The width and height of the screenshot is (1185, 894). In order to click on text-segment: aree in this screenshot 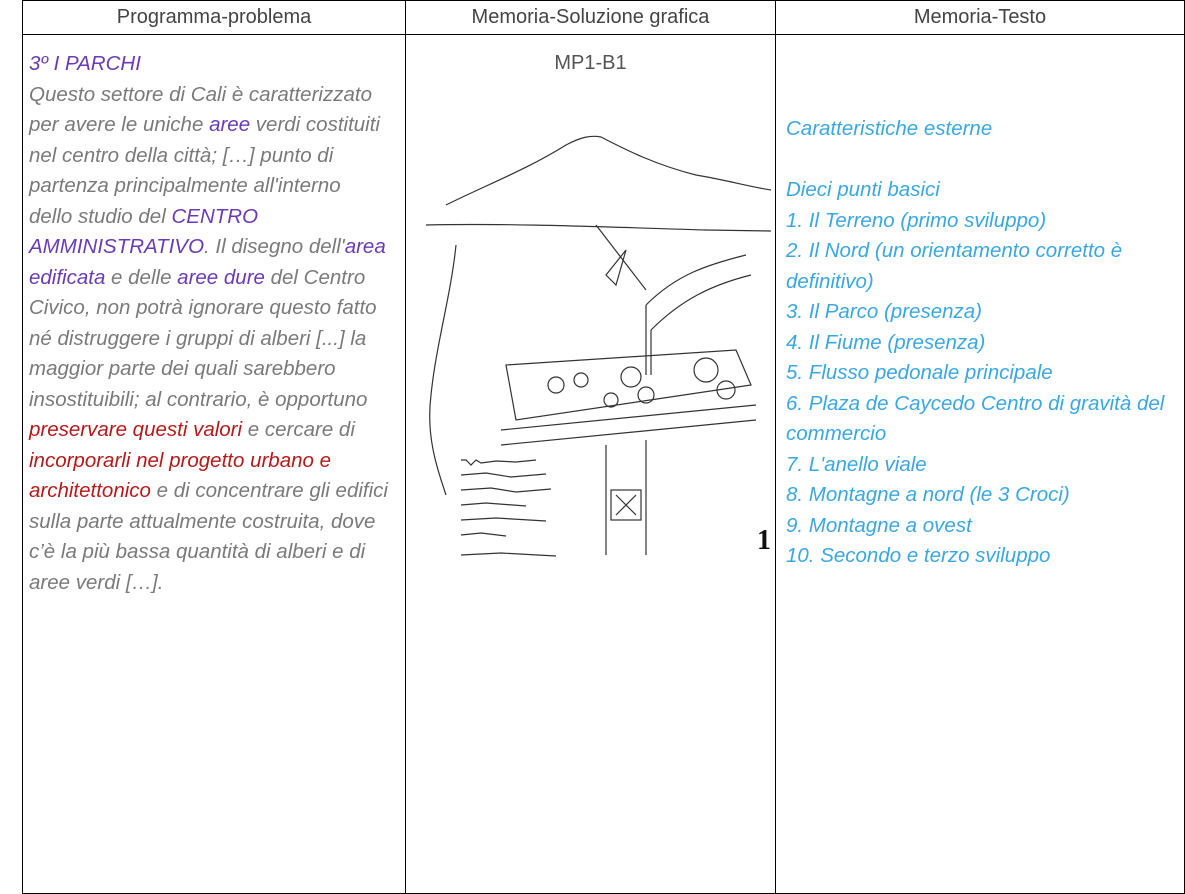, I will do `click(230, 124)`.